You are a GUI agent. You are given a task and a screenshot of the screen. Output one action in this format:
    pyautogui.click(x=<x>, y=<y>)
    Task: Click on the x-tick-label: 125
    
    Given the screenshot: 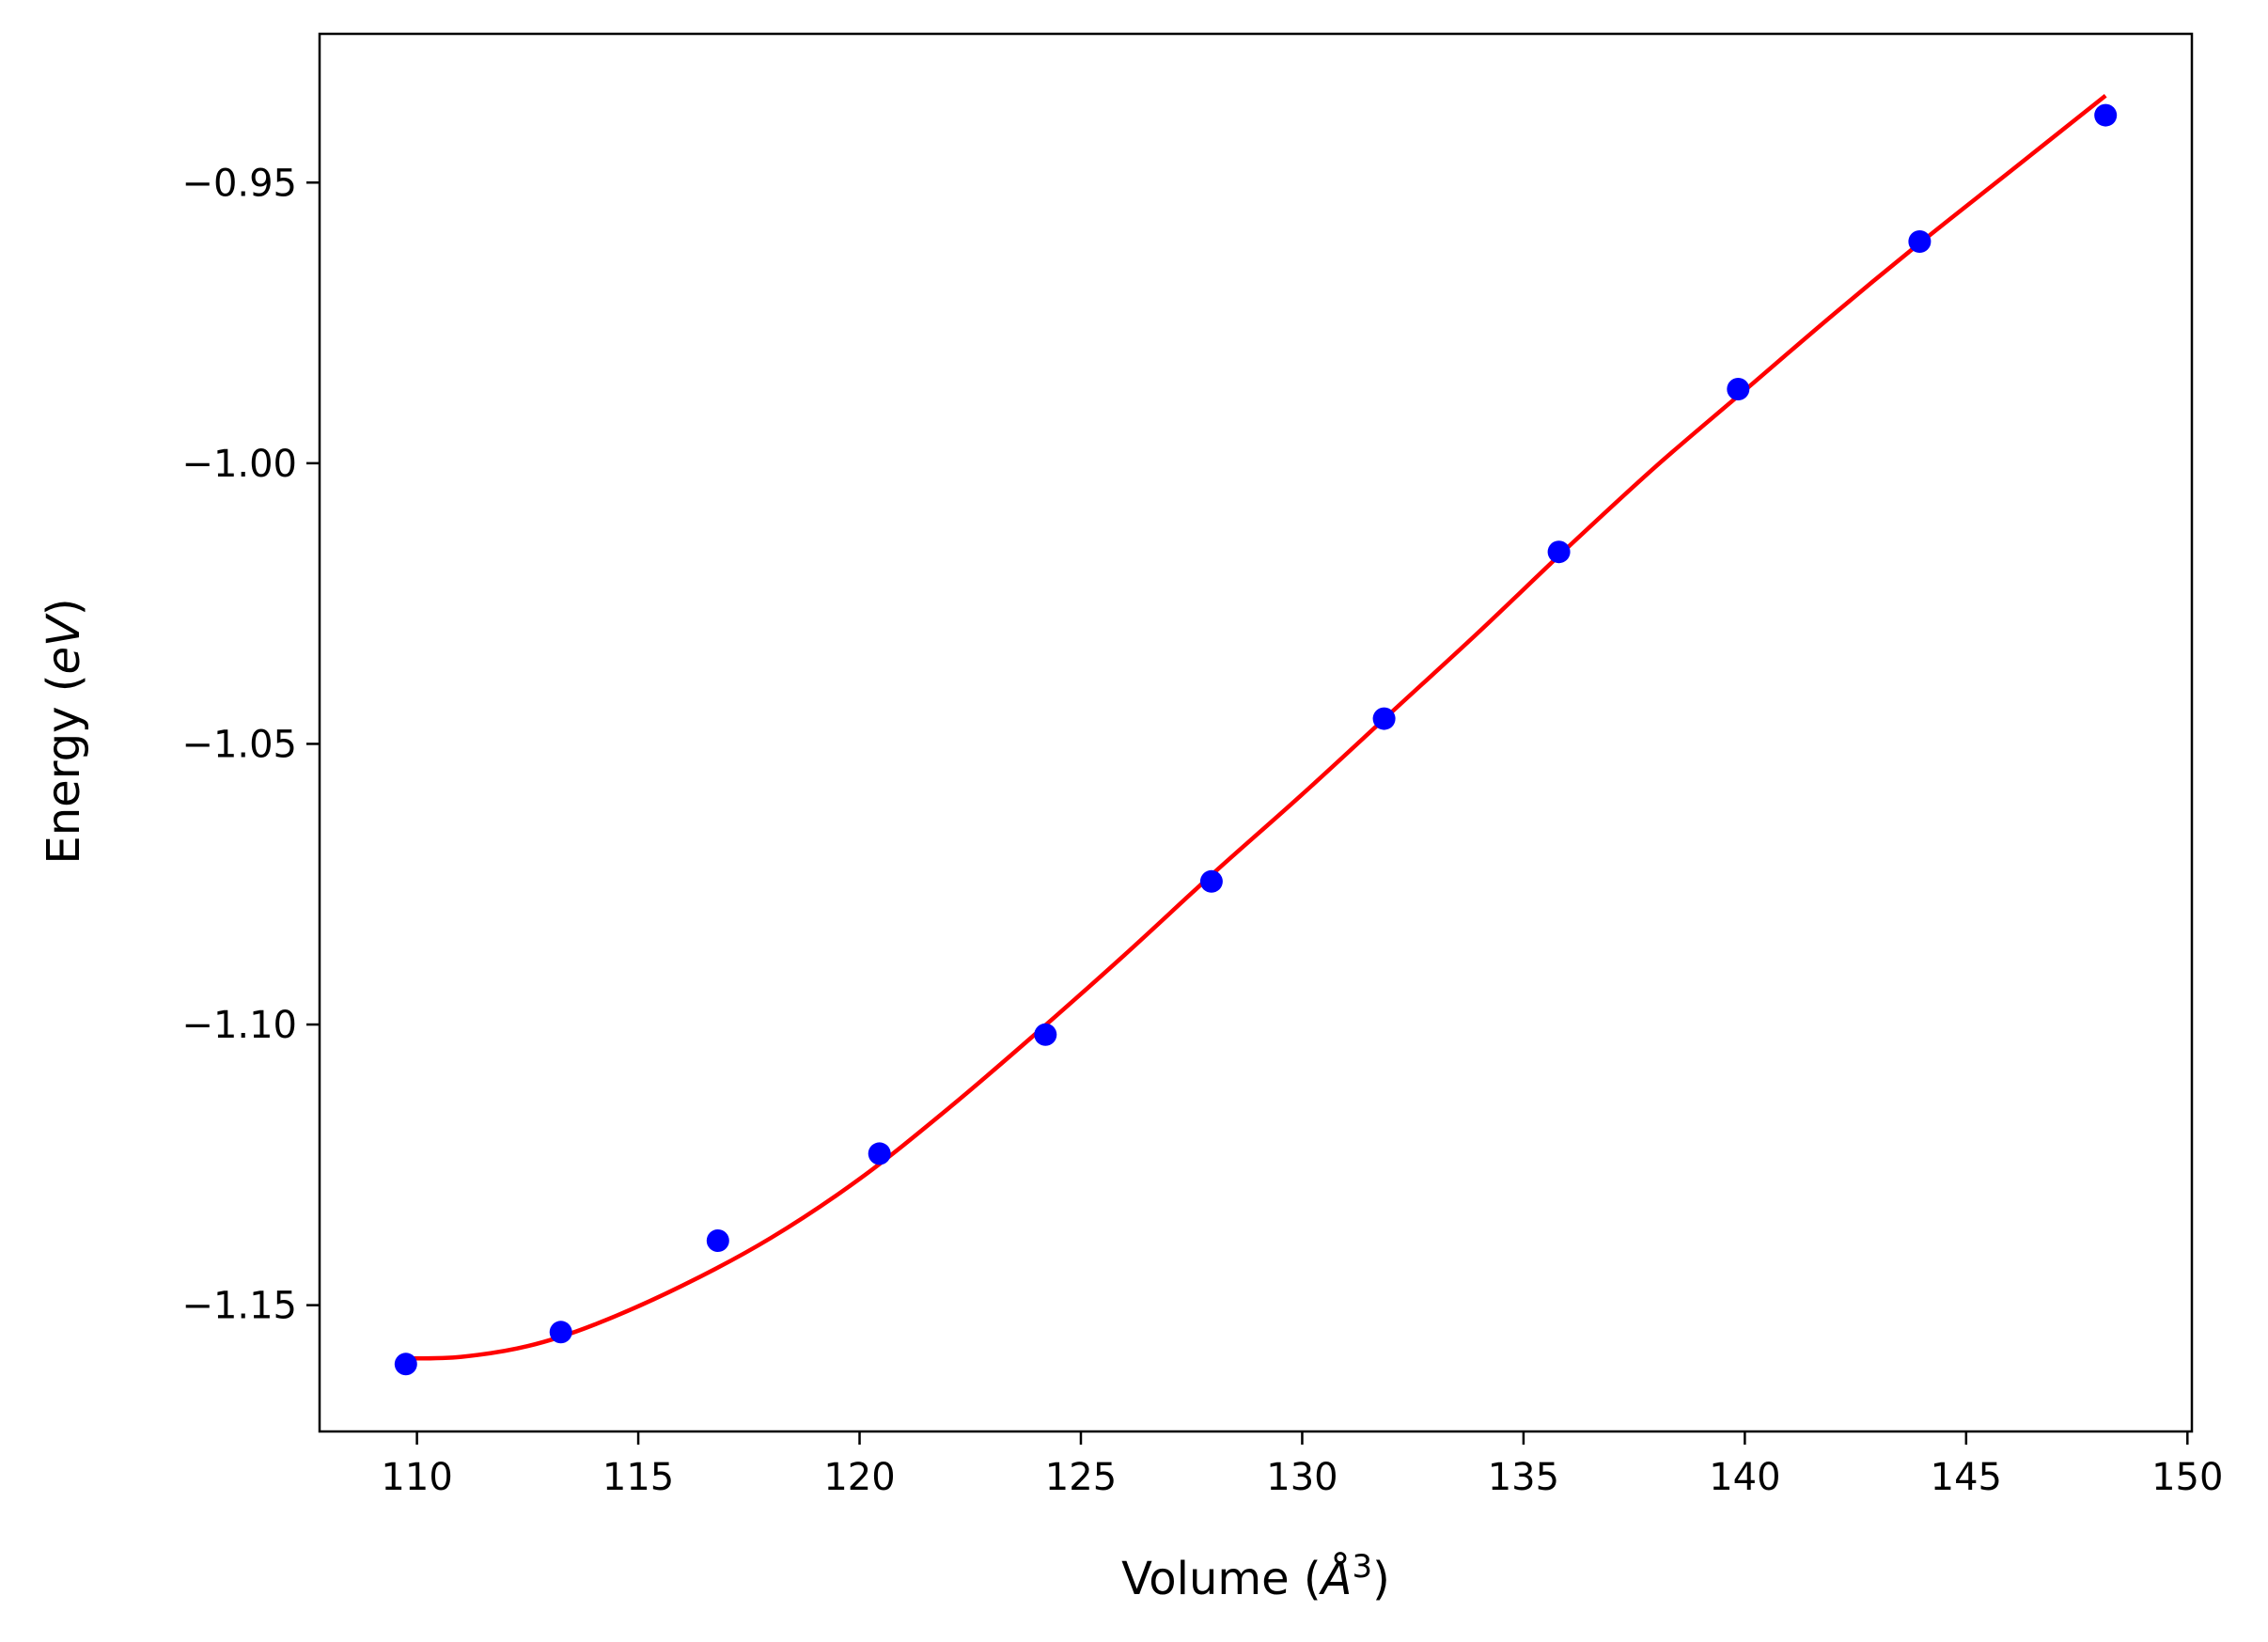 What is the action you would take?
    pyautogui.click(x=1081, y=1477)
    